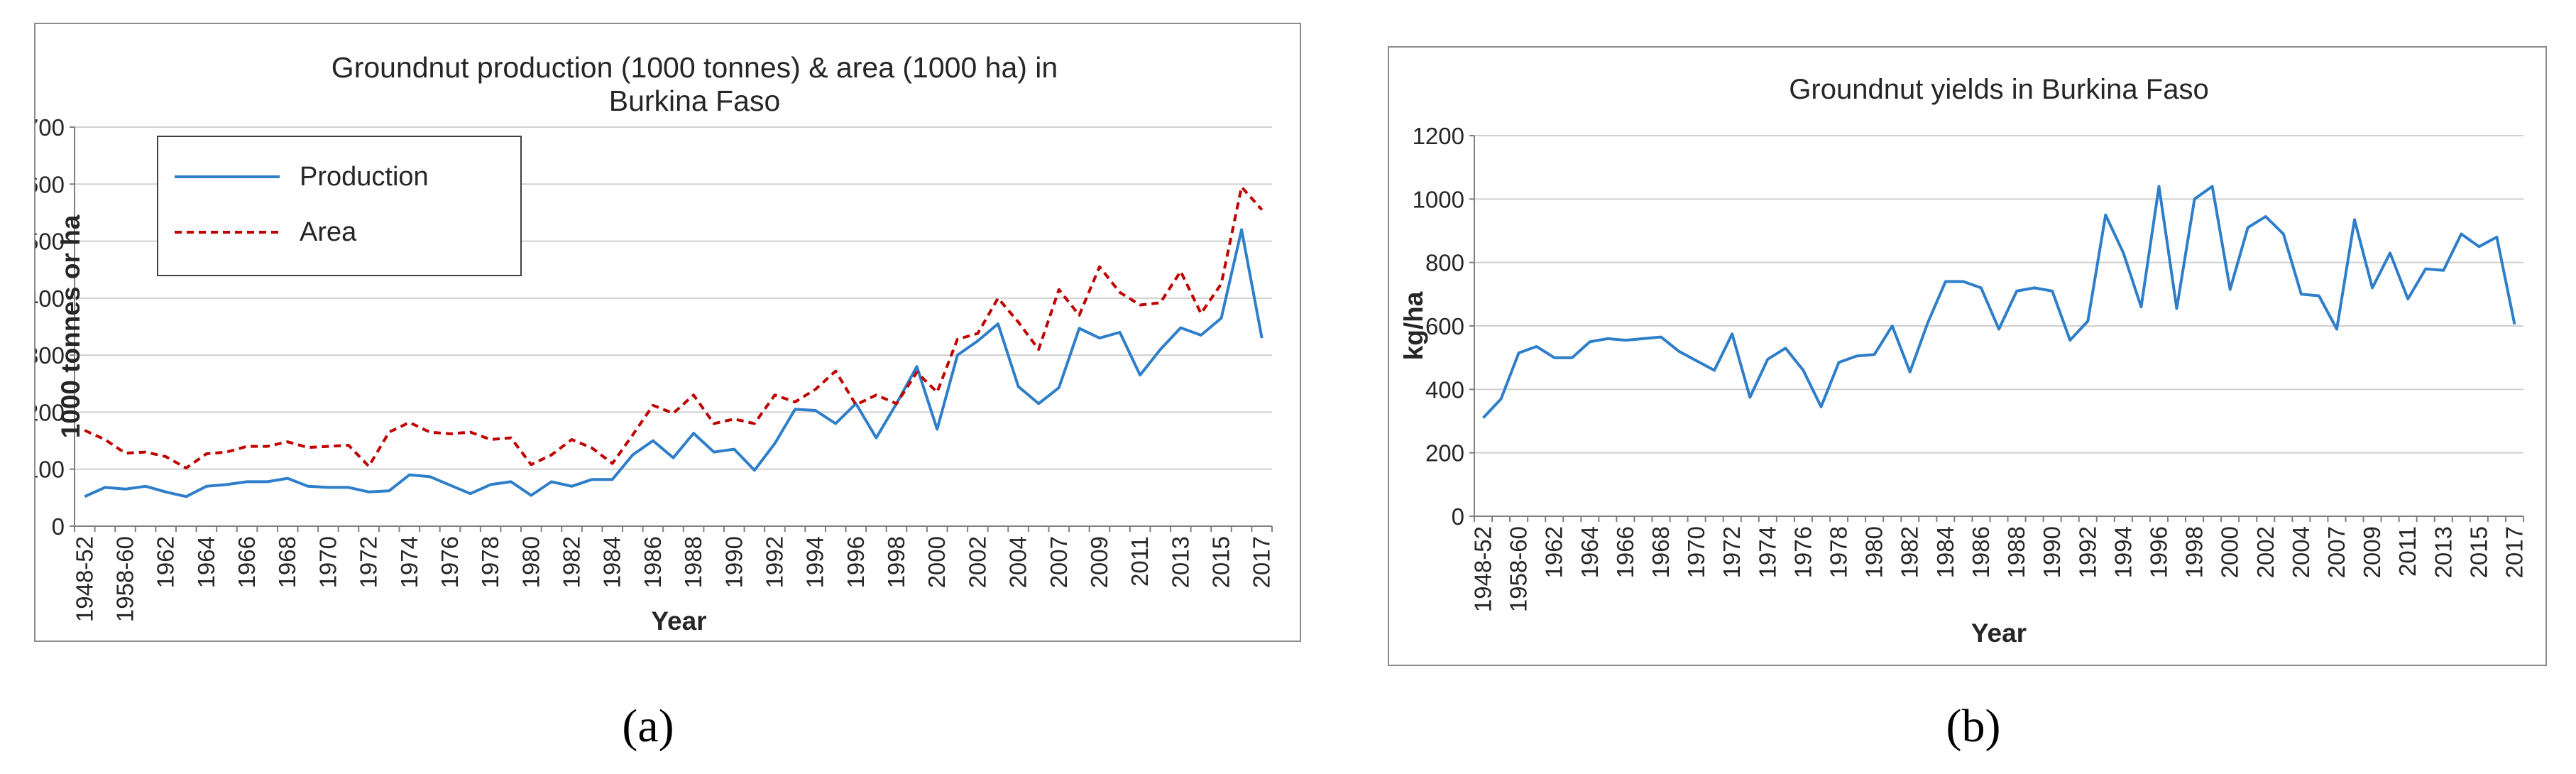 The height and width of the screenshot is (774, 2576). Describe the element at coordinates (2443, 552) in the screenshot. I see `chart-b-xtick-label: 2013` at that location.